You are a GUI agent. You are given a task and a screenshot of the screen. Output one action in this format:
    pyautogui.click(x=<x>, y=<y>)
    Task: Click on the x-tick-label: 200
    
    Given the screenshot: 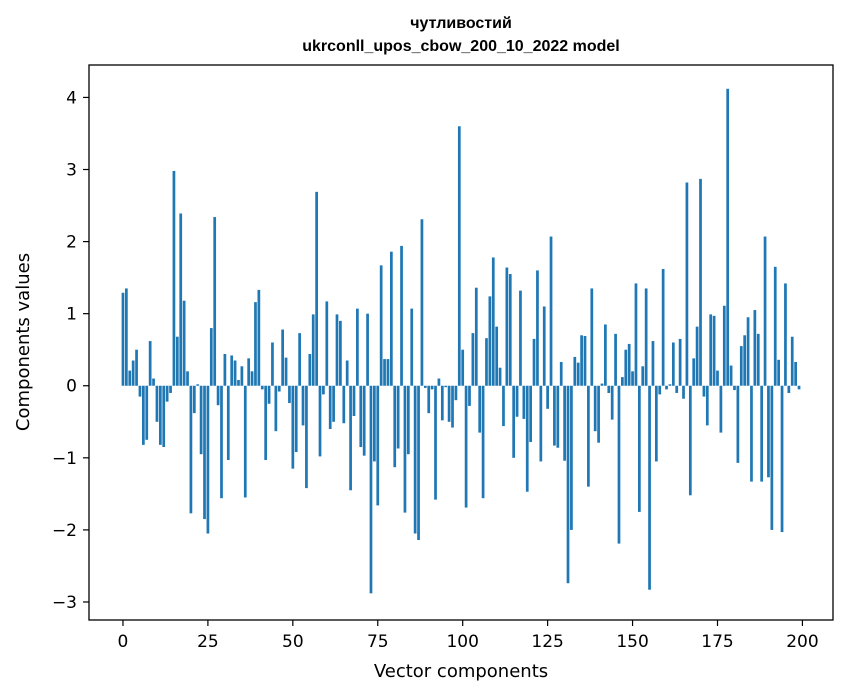 What is the action you would take?
    pyautogui.click(x=802, y=642)
    